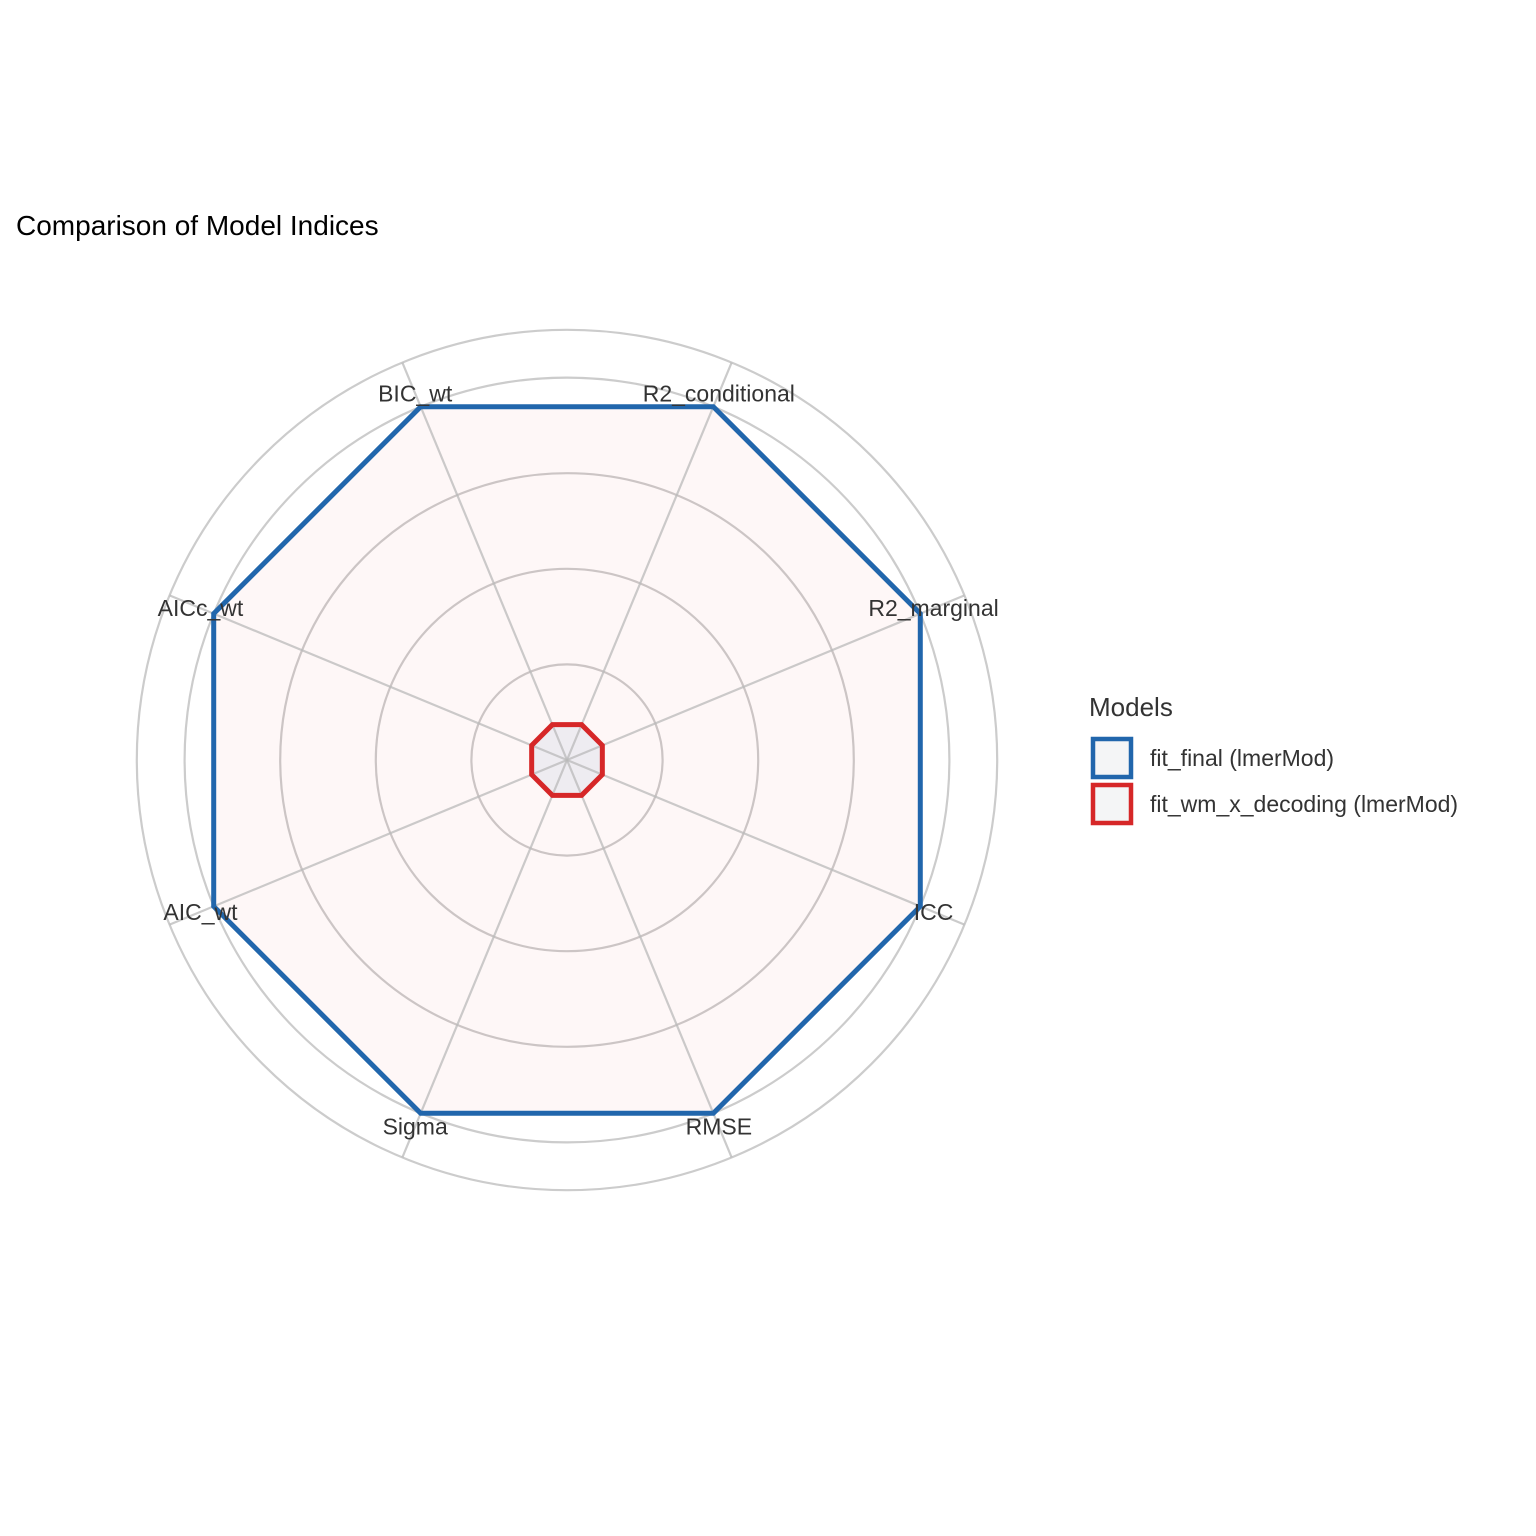 This screenshot has height=1536, width=1536. I want to click on spoke-r2-conditional, so click(649, 561).